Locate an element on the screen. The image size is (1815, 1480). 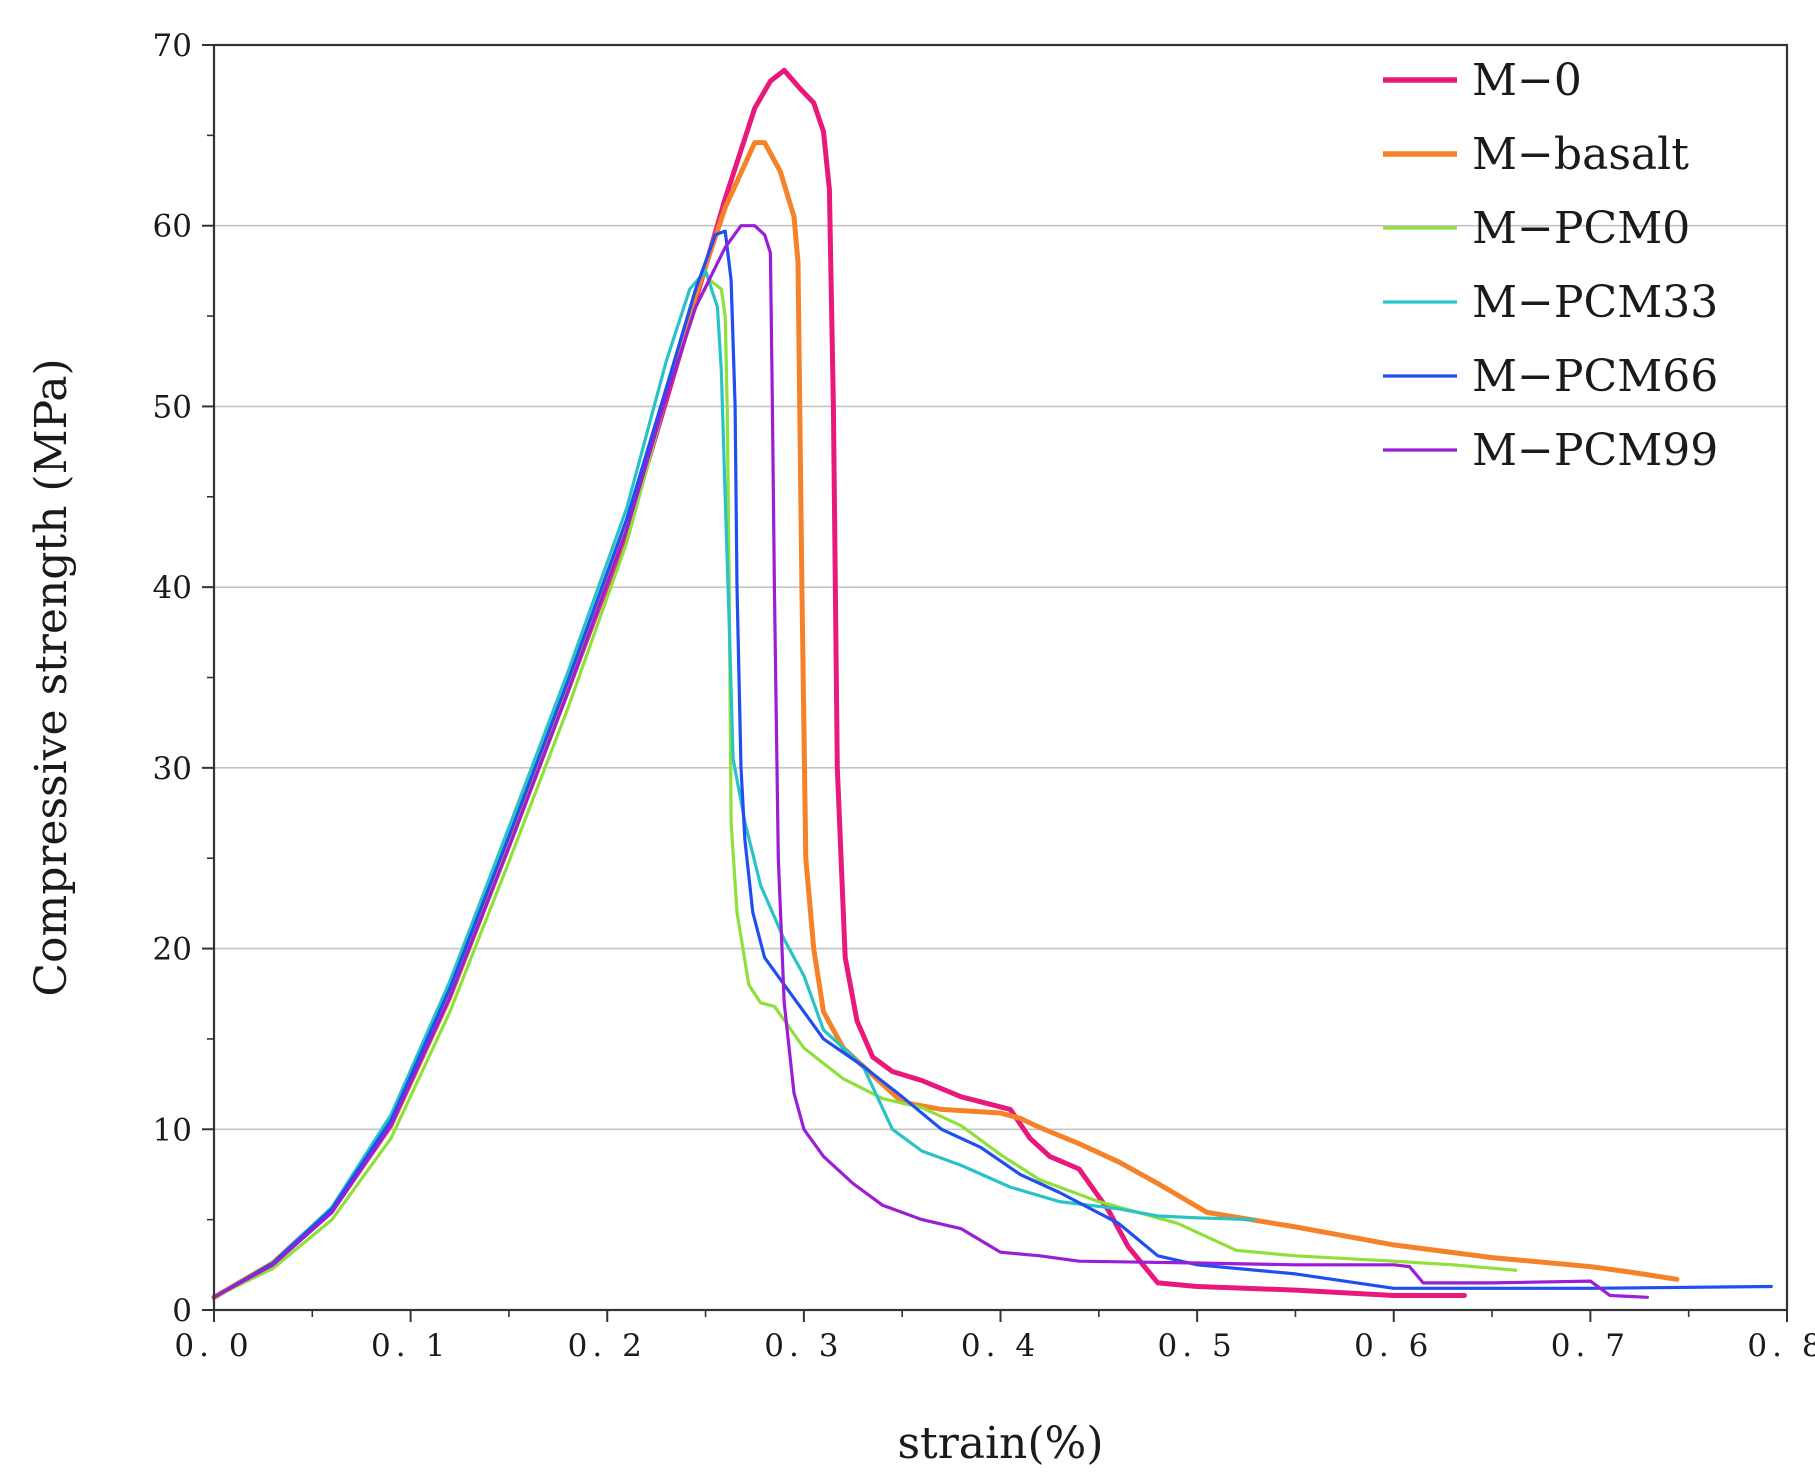
y-tick-label: 40 is located at coordinates (172, 588).